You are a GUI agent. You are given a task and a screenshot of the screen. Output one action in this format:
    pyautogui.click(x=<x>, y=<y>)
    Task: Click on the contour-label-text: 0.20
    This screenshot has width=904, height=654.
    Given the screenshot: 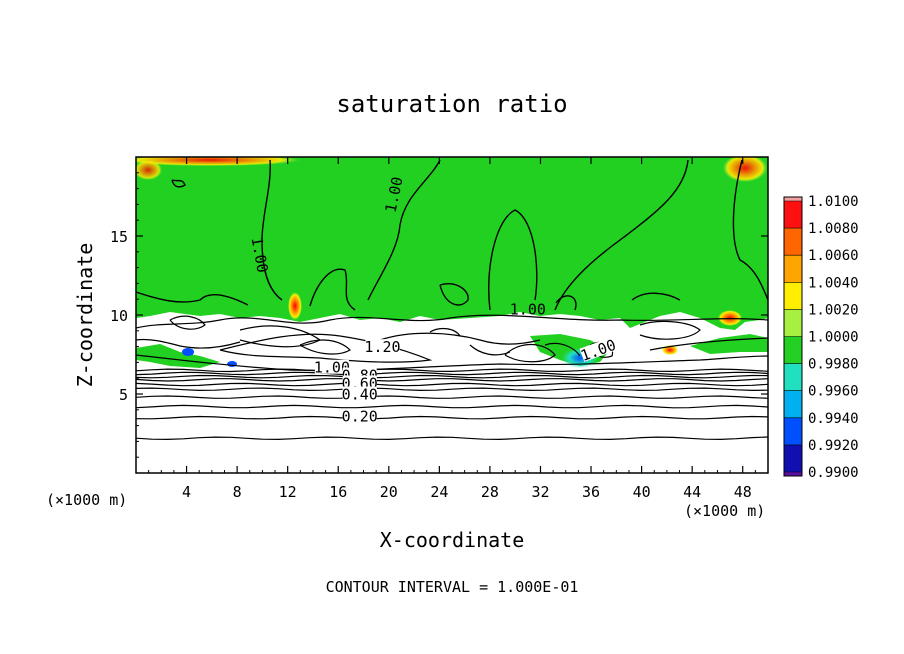 What is the action you would take?
    pyautogui.click(x=360, y=417)
    